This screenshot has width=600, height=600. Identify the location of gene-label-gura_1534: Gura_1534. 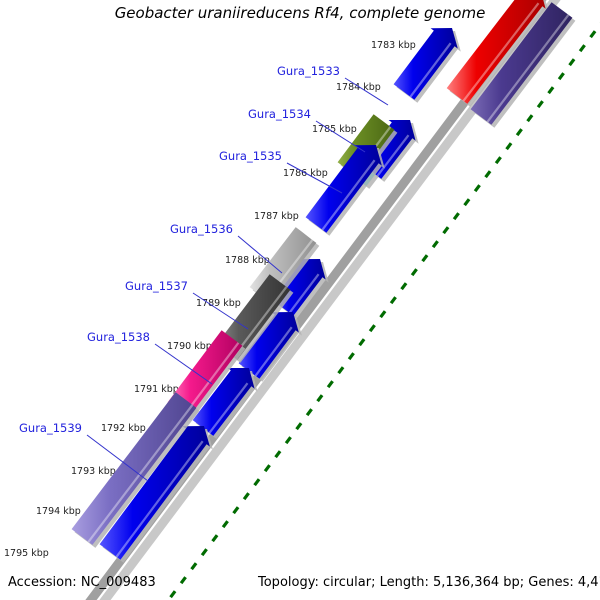
(279, 114).